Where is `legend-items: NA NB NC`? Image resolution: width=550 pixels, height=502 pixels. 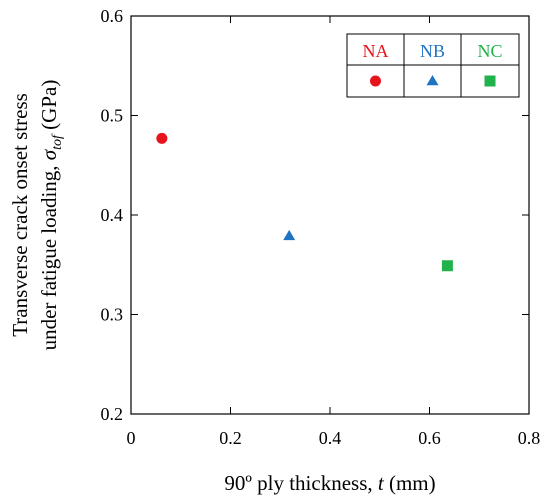 legend-items: NA NB NC is located at coordinates (433, 64).